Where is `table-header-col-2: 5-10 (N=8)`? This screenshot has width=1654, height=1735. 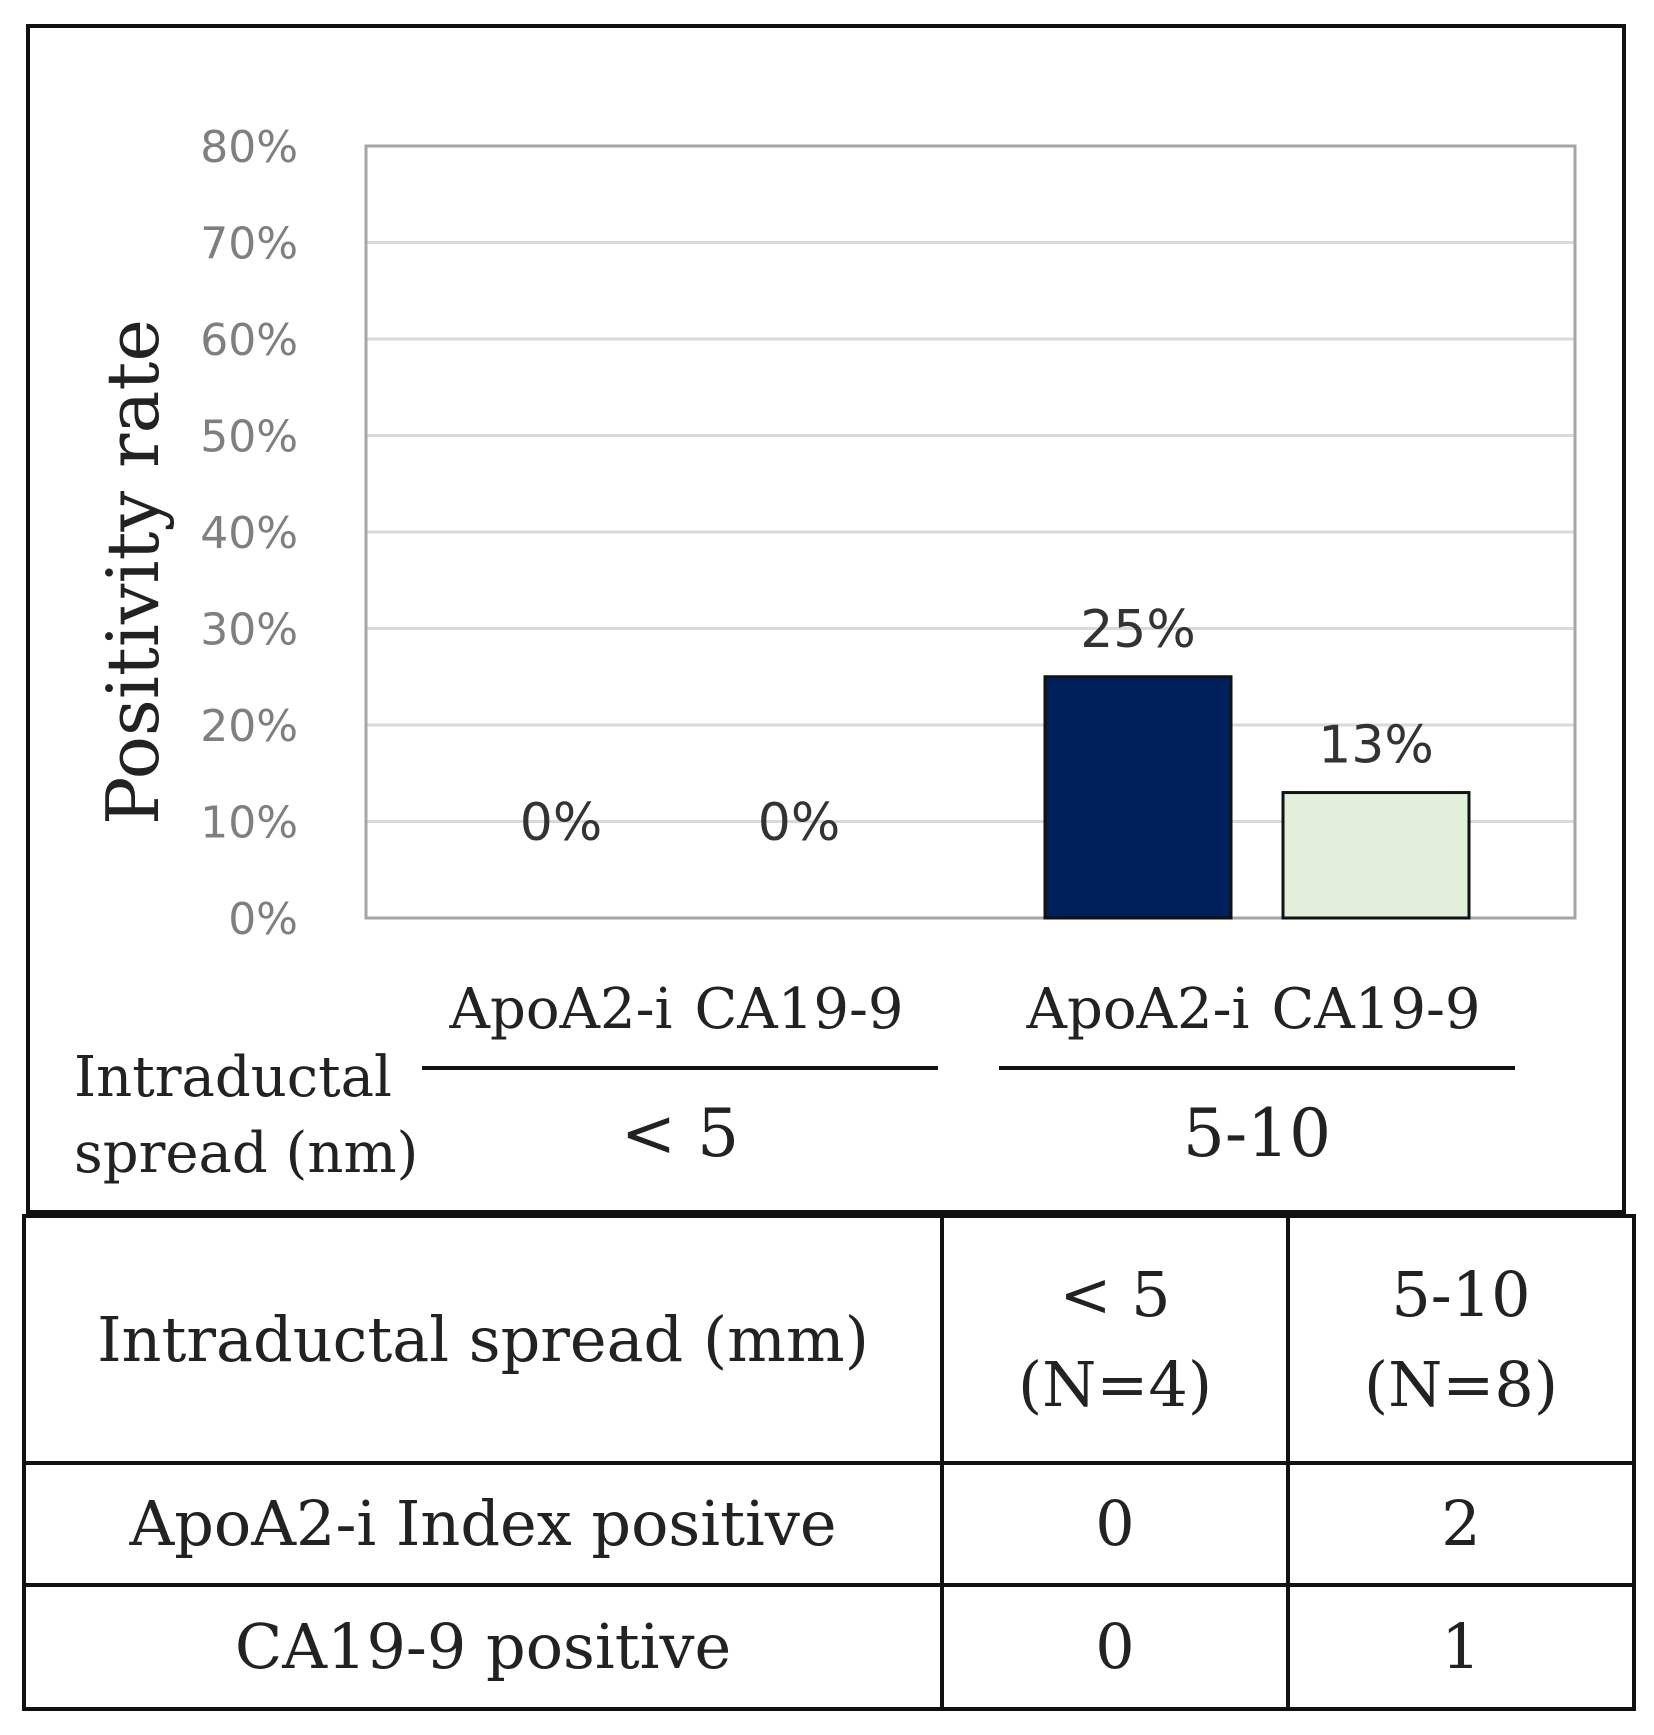 table-header-col-2: 5-10 (N=8) is located at coordinates (1461, 1339).